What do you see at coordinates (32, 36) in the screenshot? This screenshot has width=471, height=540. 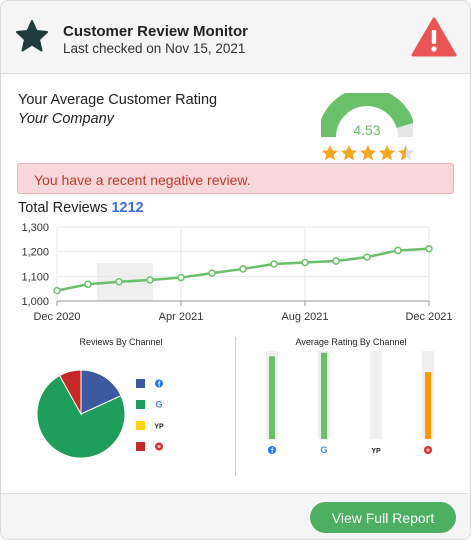 I see `star-icon` at bounding box center [32, 36].